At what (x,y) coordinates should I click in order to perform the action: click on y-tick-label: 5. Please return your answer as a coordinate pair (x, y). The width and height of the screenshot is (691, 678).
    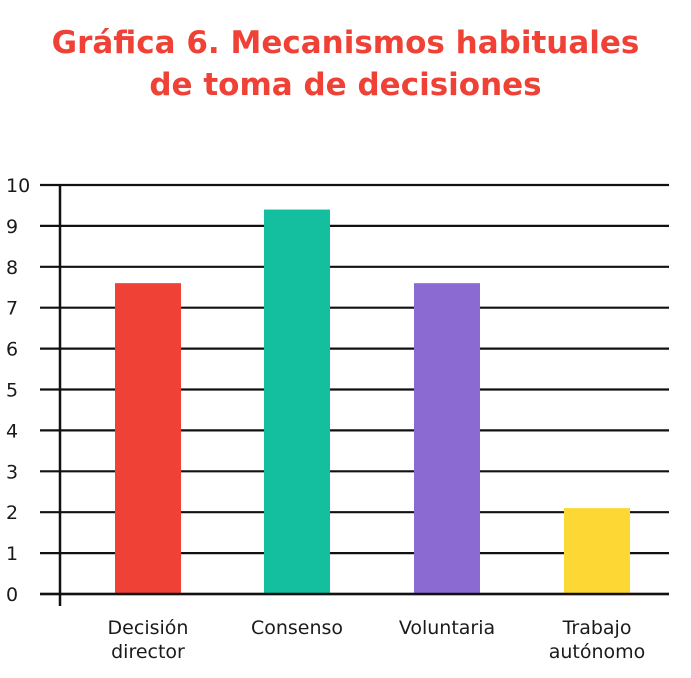
    Looking at the image, I should click on (12, 391).